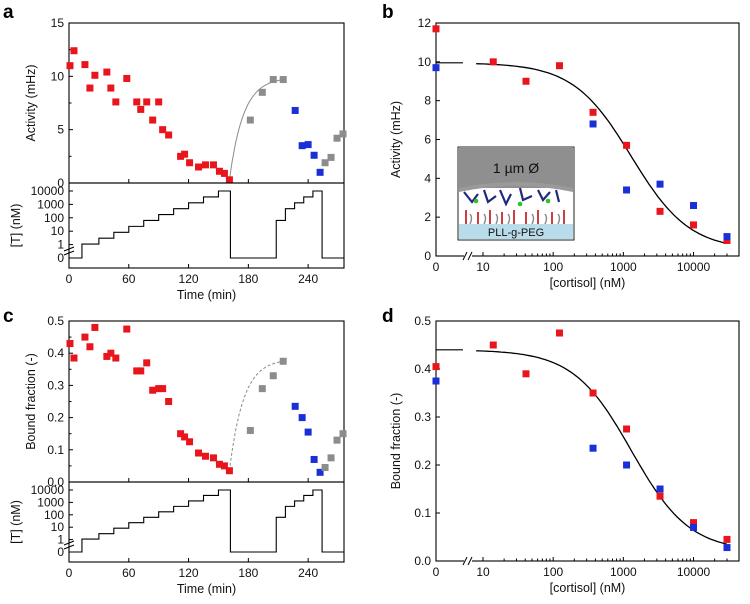 The height and width of the screenshot is (604, 750). What do you see at coordinates (516, 231) in the screenshot?
I see `surface-layer` at bounding box center [516, 231].